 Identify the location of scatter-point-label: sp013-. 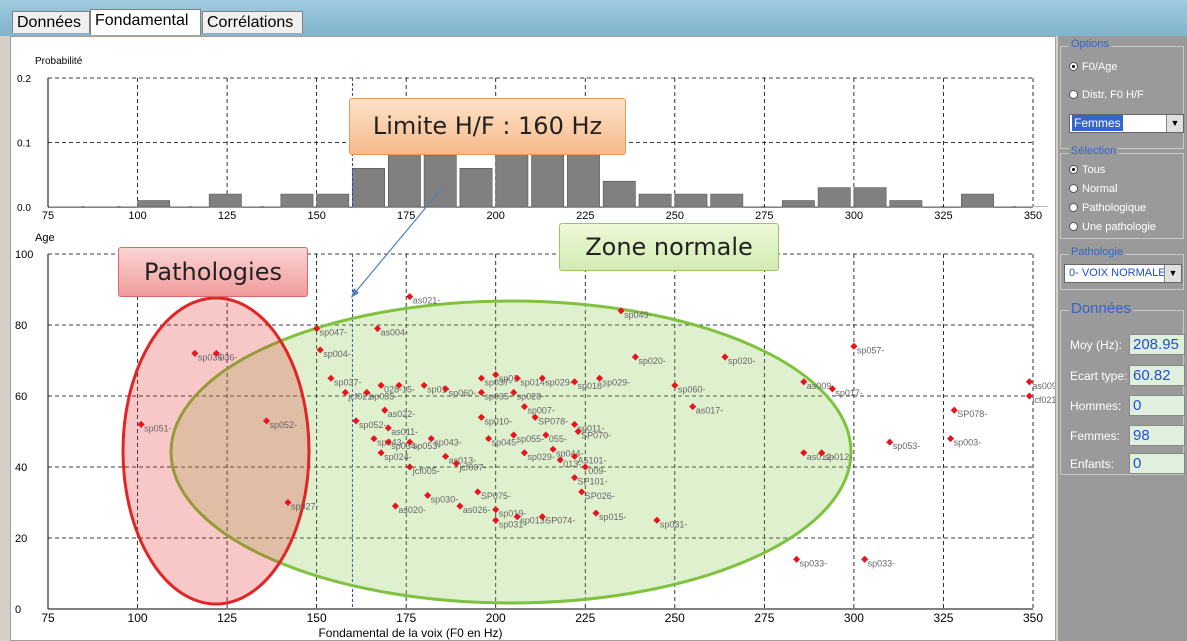
(534, 521).